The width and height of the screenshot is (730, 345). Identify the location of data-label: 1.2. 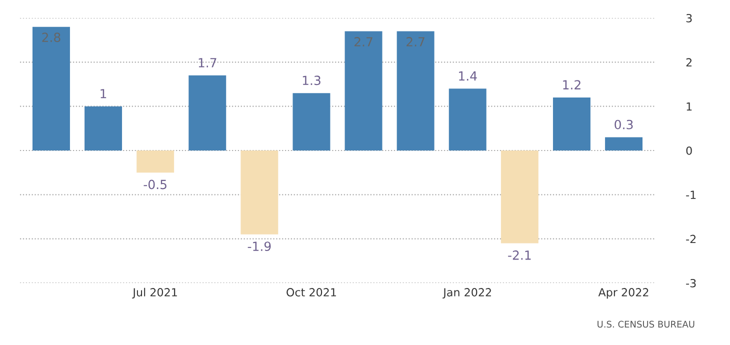
(571, 85).